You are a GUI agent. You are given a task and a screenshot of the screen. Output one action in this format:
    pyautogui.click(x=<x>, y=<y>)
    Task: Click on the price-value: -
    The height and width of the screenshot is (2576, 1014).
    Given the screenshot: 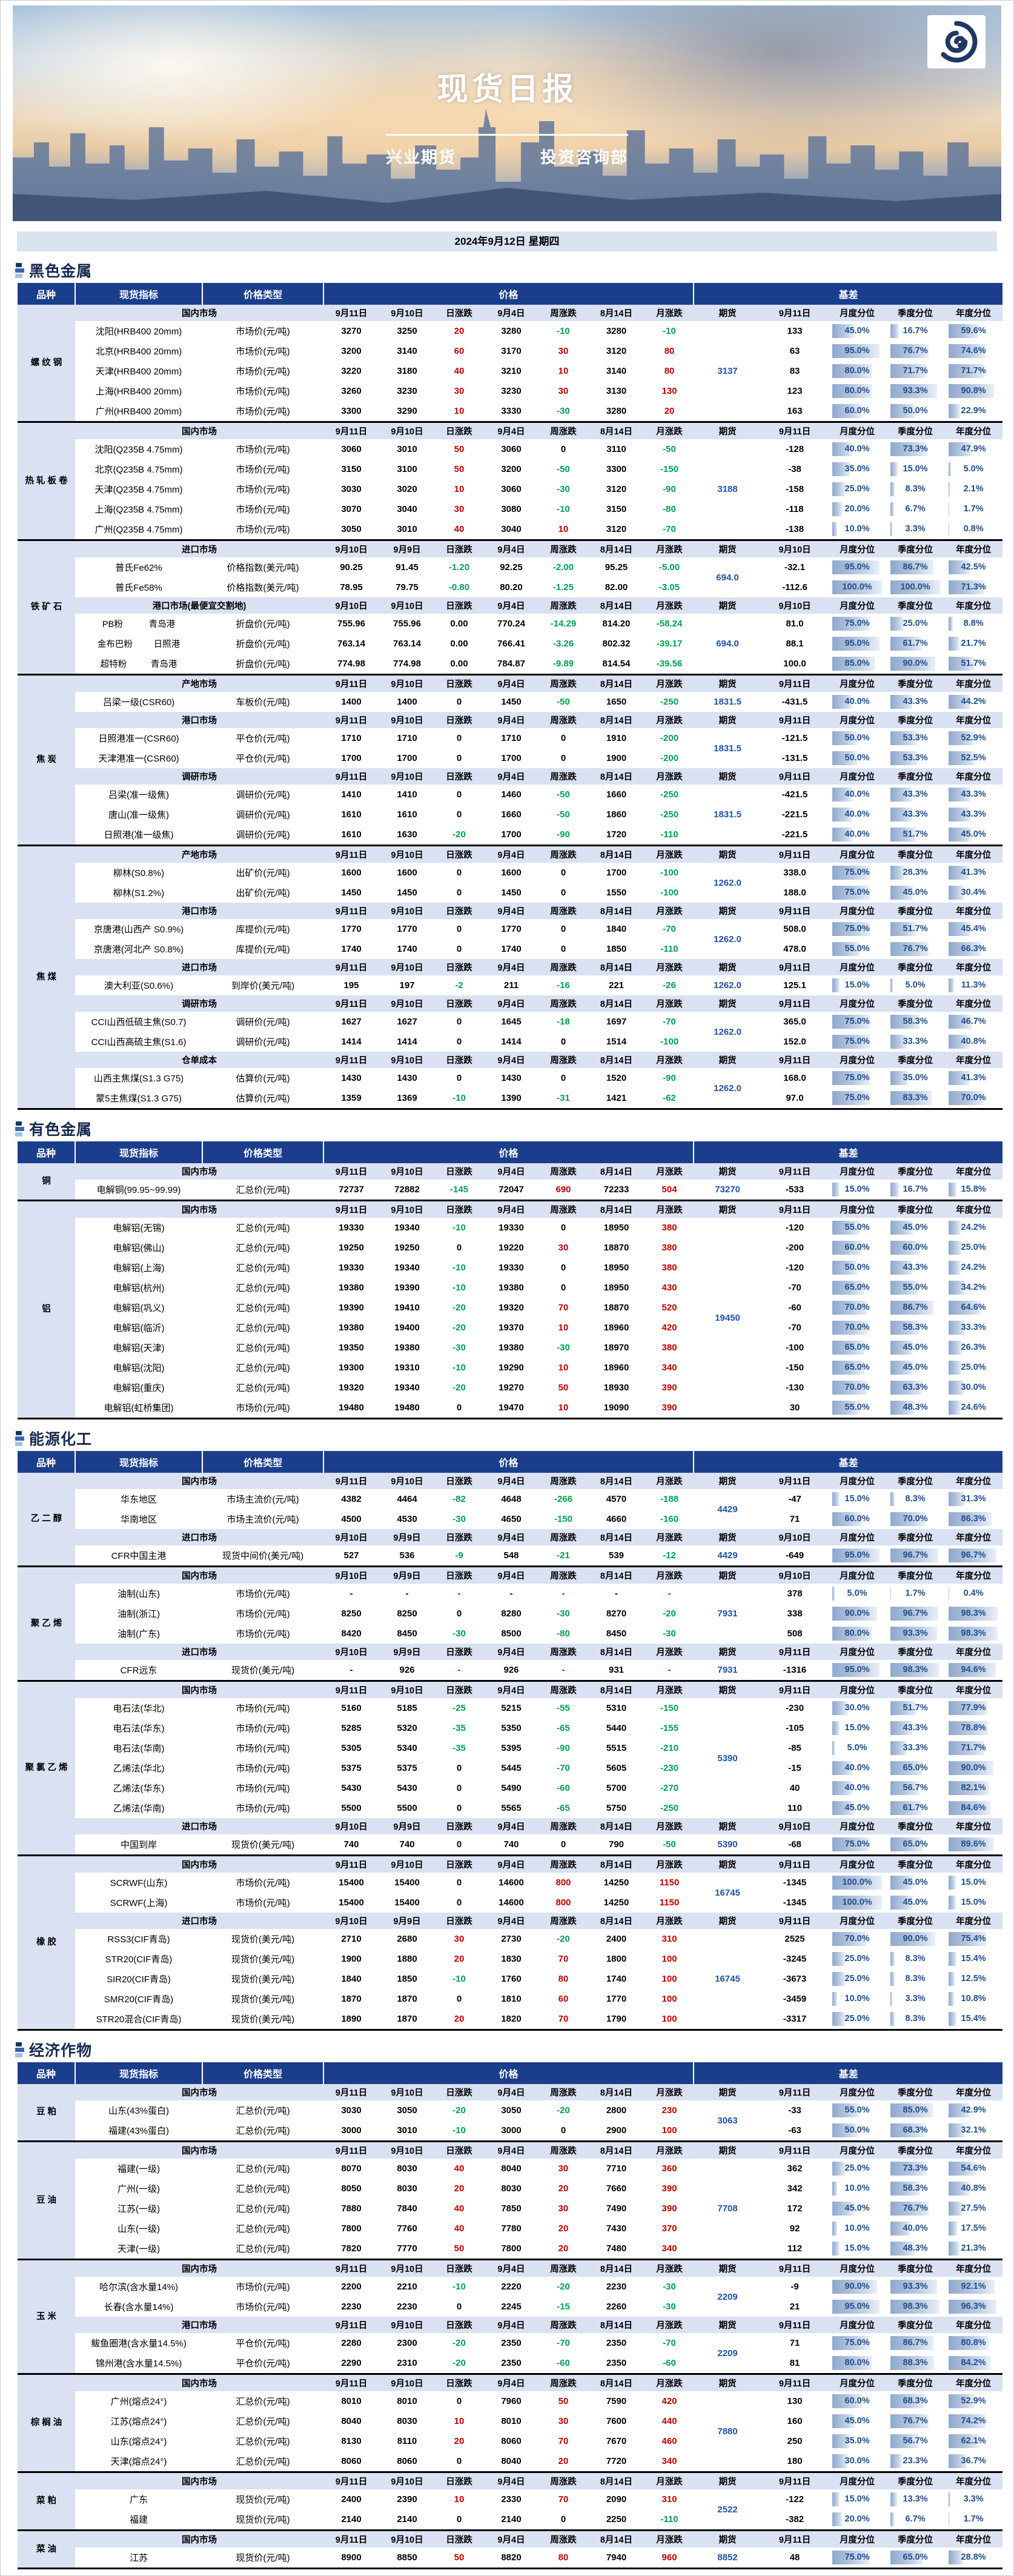 What is the action you would take?
    pyautogui.click(x=351, y=1670)
    